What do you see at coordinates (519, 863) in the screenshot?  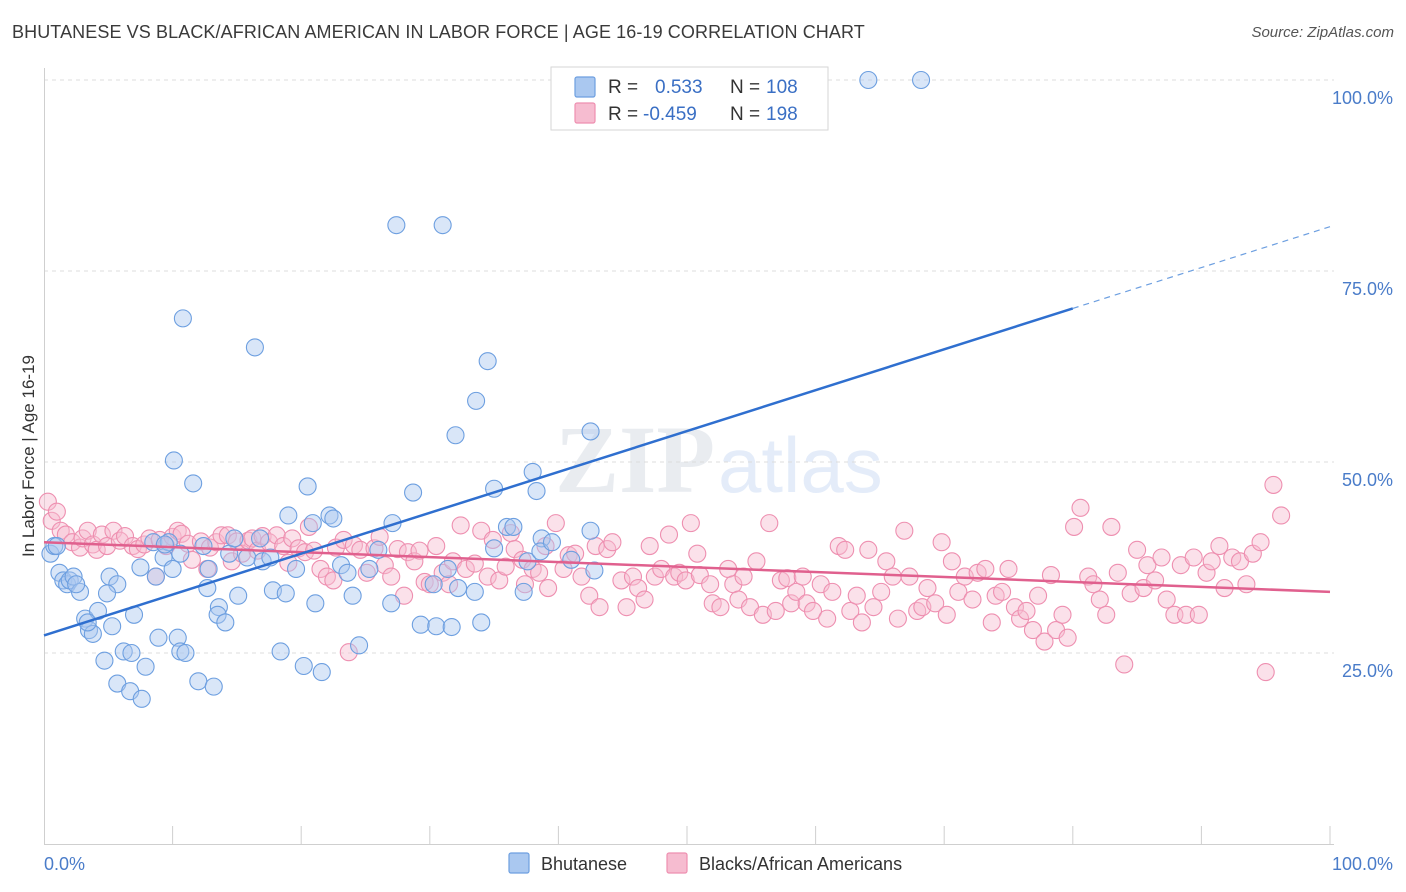 I see `bottom-legend-swatch-bhutanese` at bounding box center [519, 863].